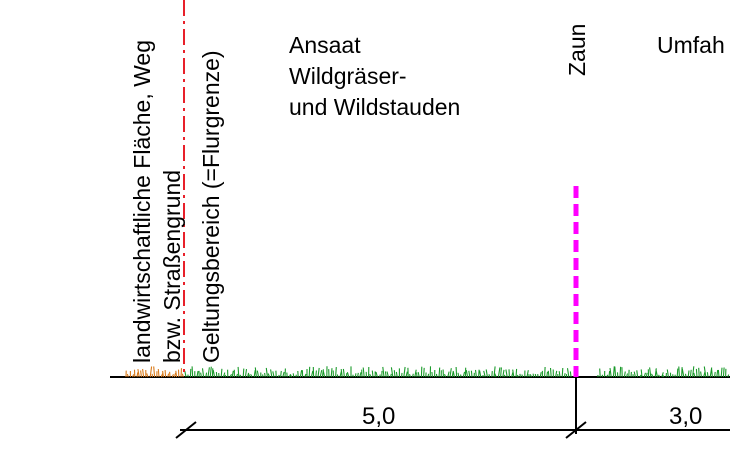  What do you see at coordinates (685, 416) in the screenshot?
I see `dimension-label-second: 3,0` at bounding box center [685, 416].